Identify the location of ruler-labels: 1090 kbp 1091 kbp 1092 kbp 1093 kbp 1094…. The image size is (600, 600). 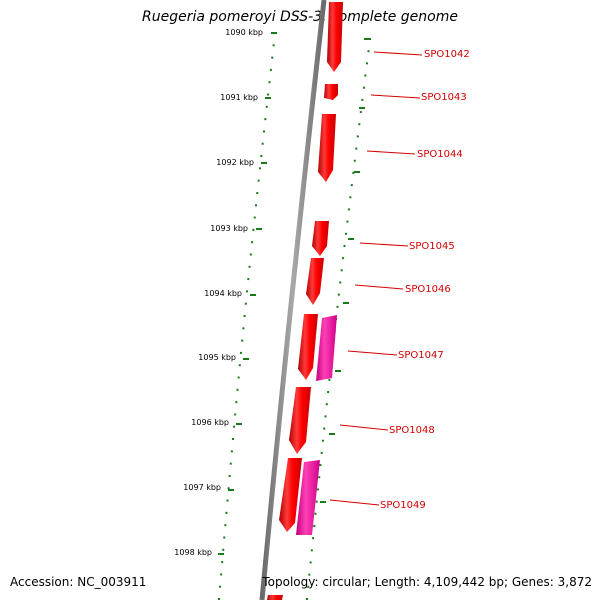
(218, 292).